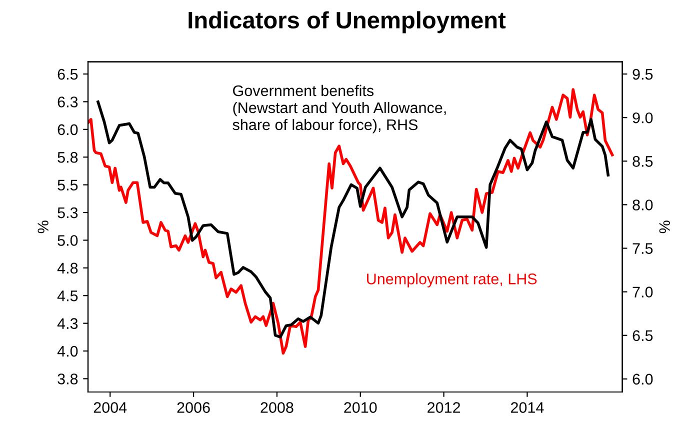 The image size is (693, 448). What do you see at coordinates (452, 280) in the screenshot?
I see `text: Unemployment rate, LHS` at bounding box center [452, 280].